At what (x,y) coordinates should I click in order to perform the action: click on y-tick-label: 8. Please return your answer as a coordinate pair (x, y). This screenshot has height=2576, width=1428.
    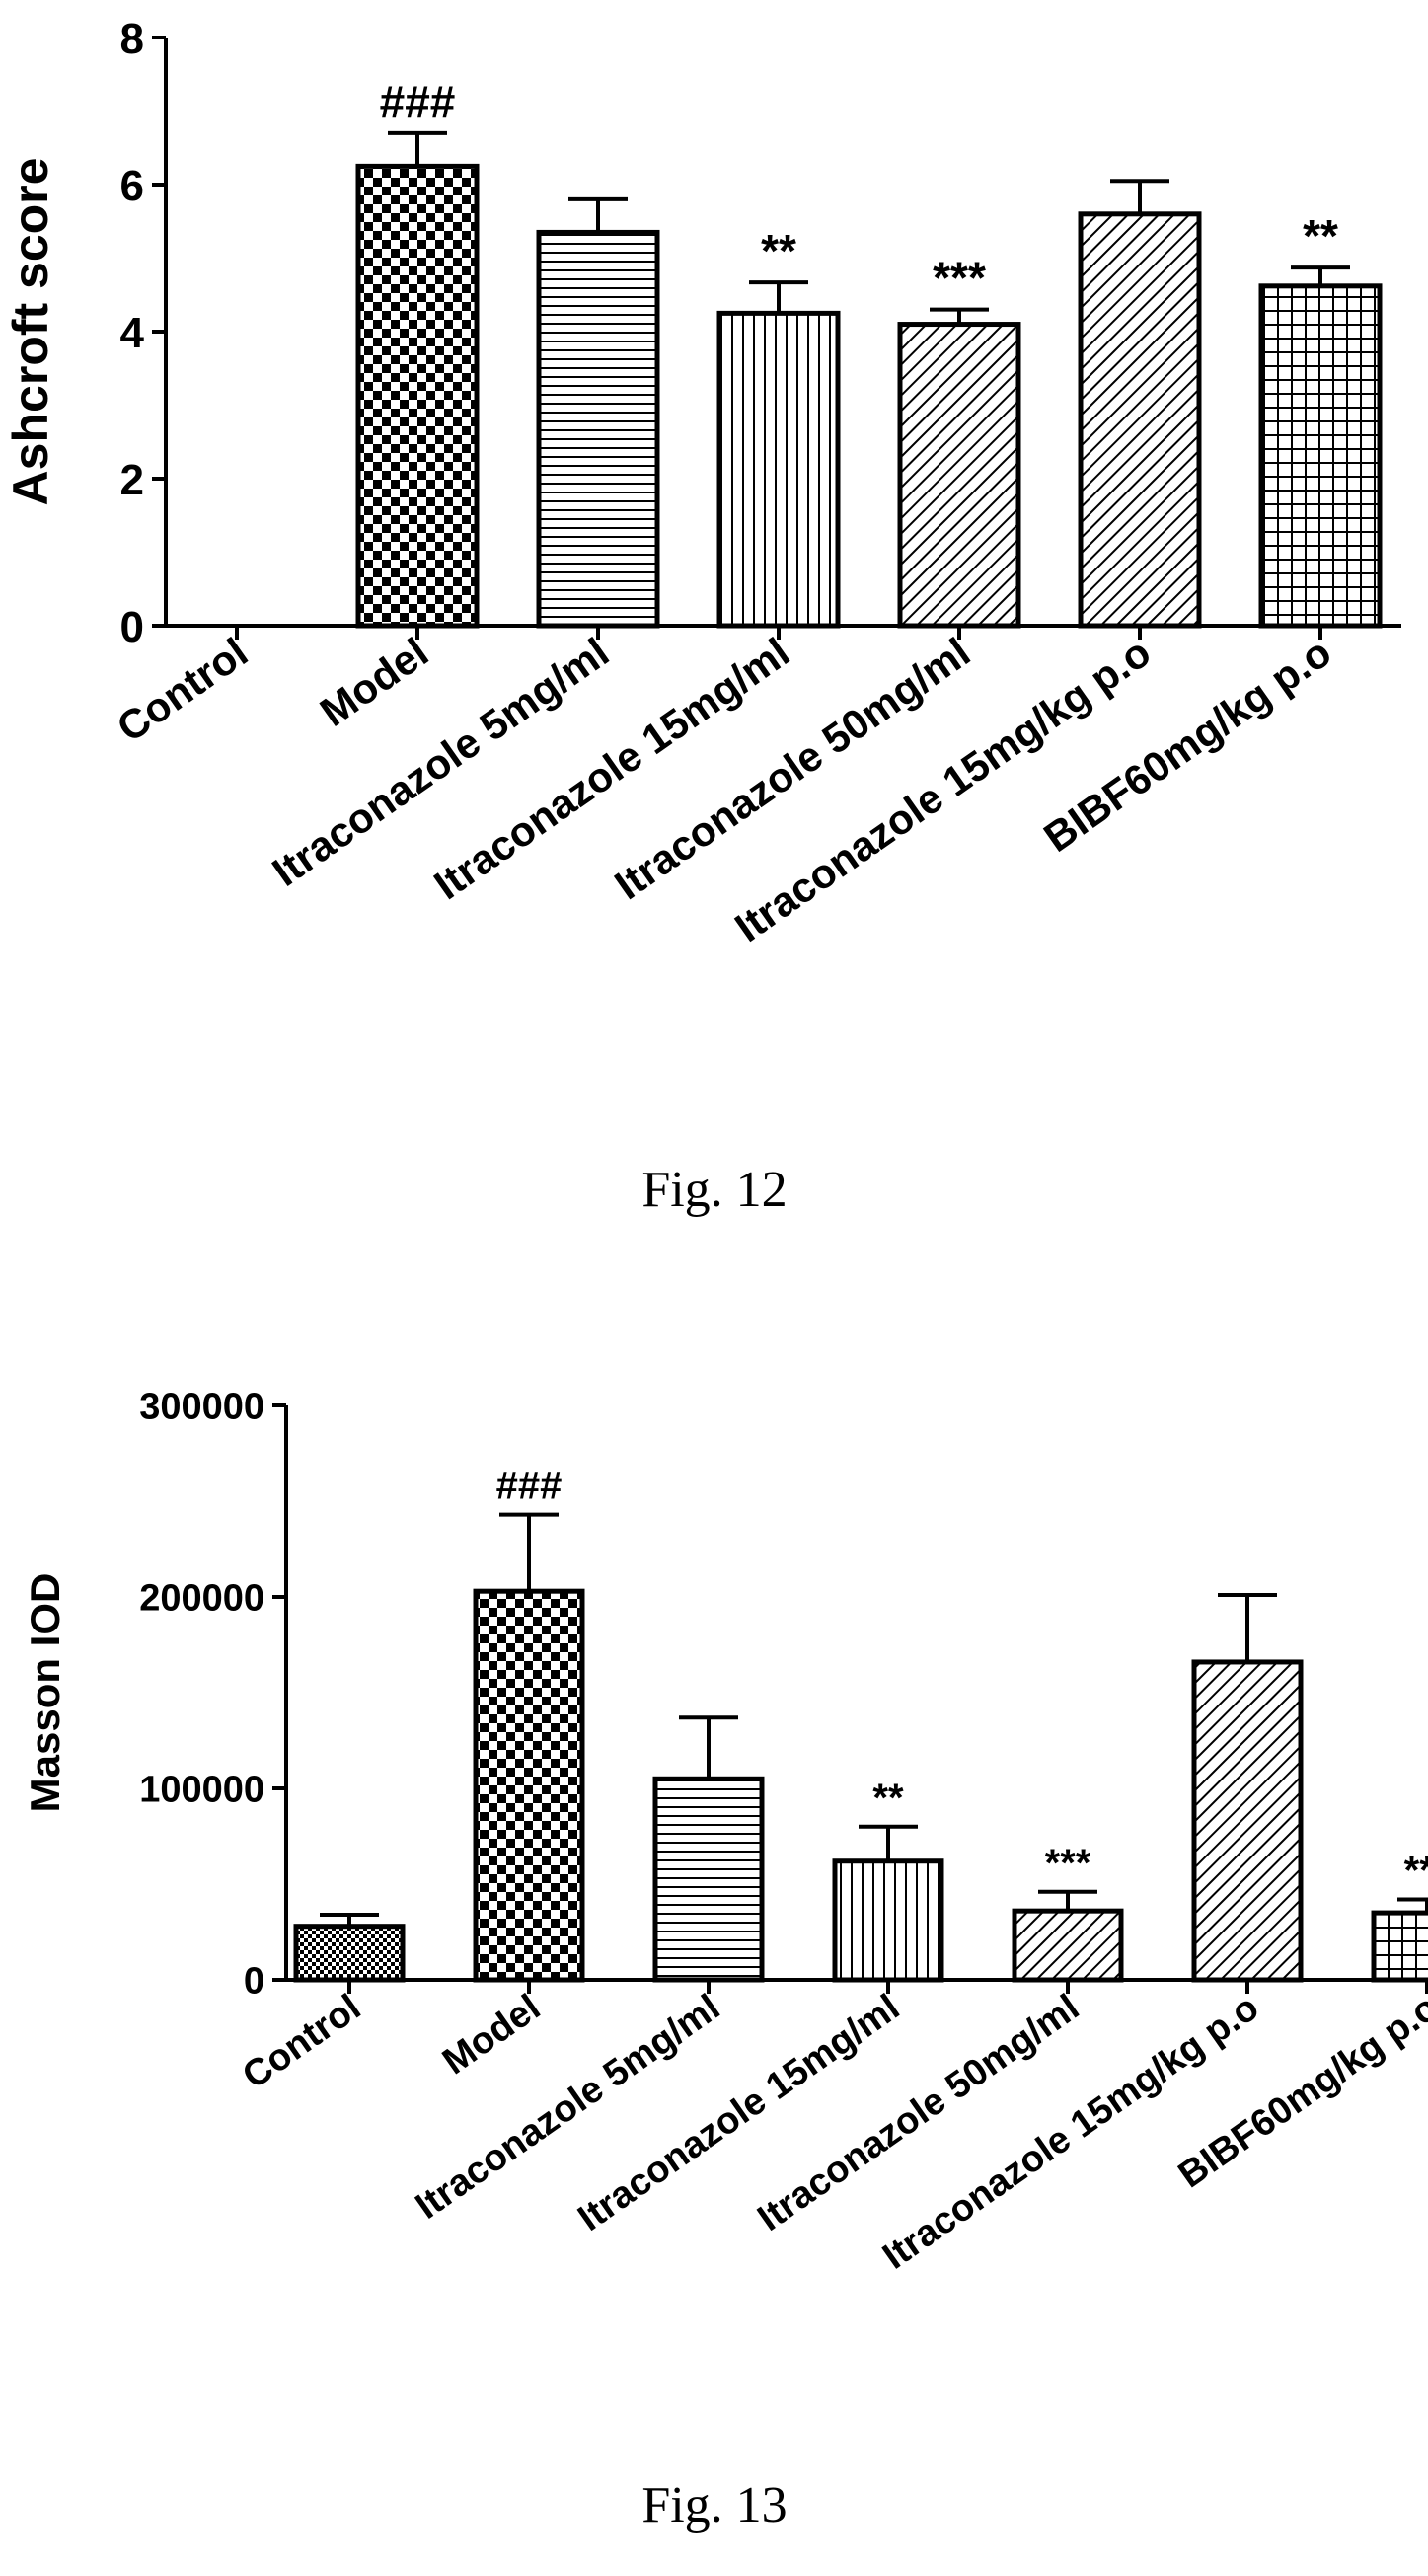
    Looking at the image, I should click on (132, 39).